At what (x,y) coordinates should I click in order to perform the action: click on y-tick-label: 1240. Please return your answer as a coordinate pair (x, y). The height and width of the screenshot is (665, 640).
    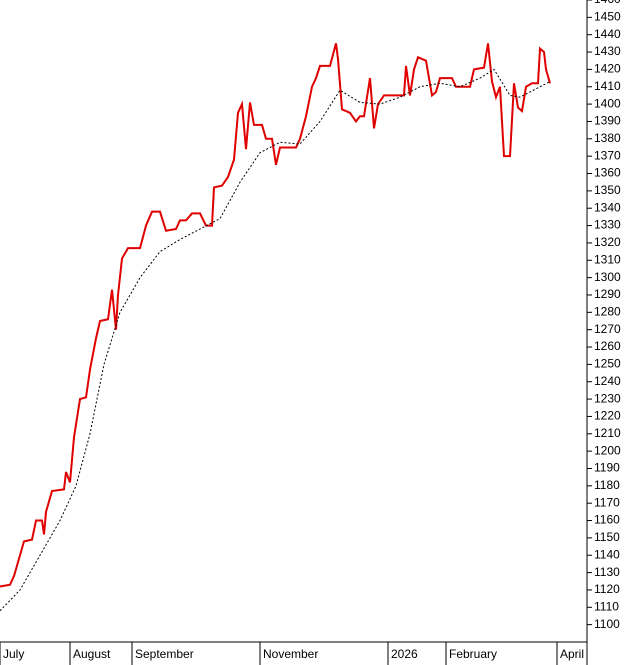
    Looking at the image, I should click on (607, 381).